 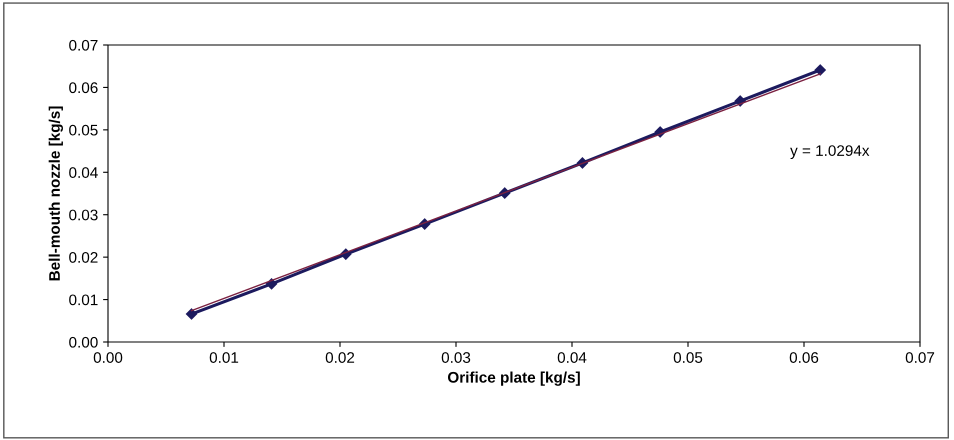 What do you see at coordinates (224, 357) in the screenshot?
I see `x-tick-label: 0.01` at bounding box center [224, 357].